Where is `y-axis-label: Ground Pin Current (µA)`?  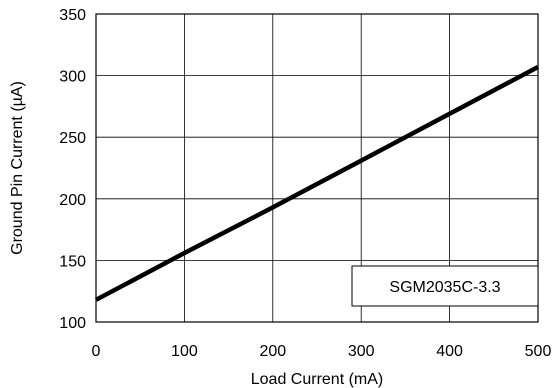
y-axis-label: Ground Pin Current (µA) is located at coordinates (17, 168).